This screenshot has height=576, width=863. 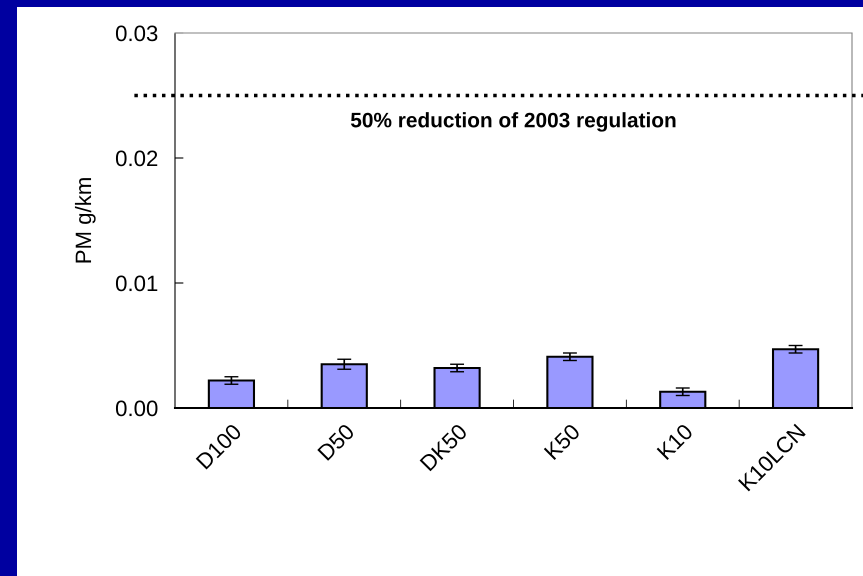 I want to click on y-axis-title: PM g/km, so click(x=85, y=220).